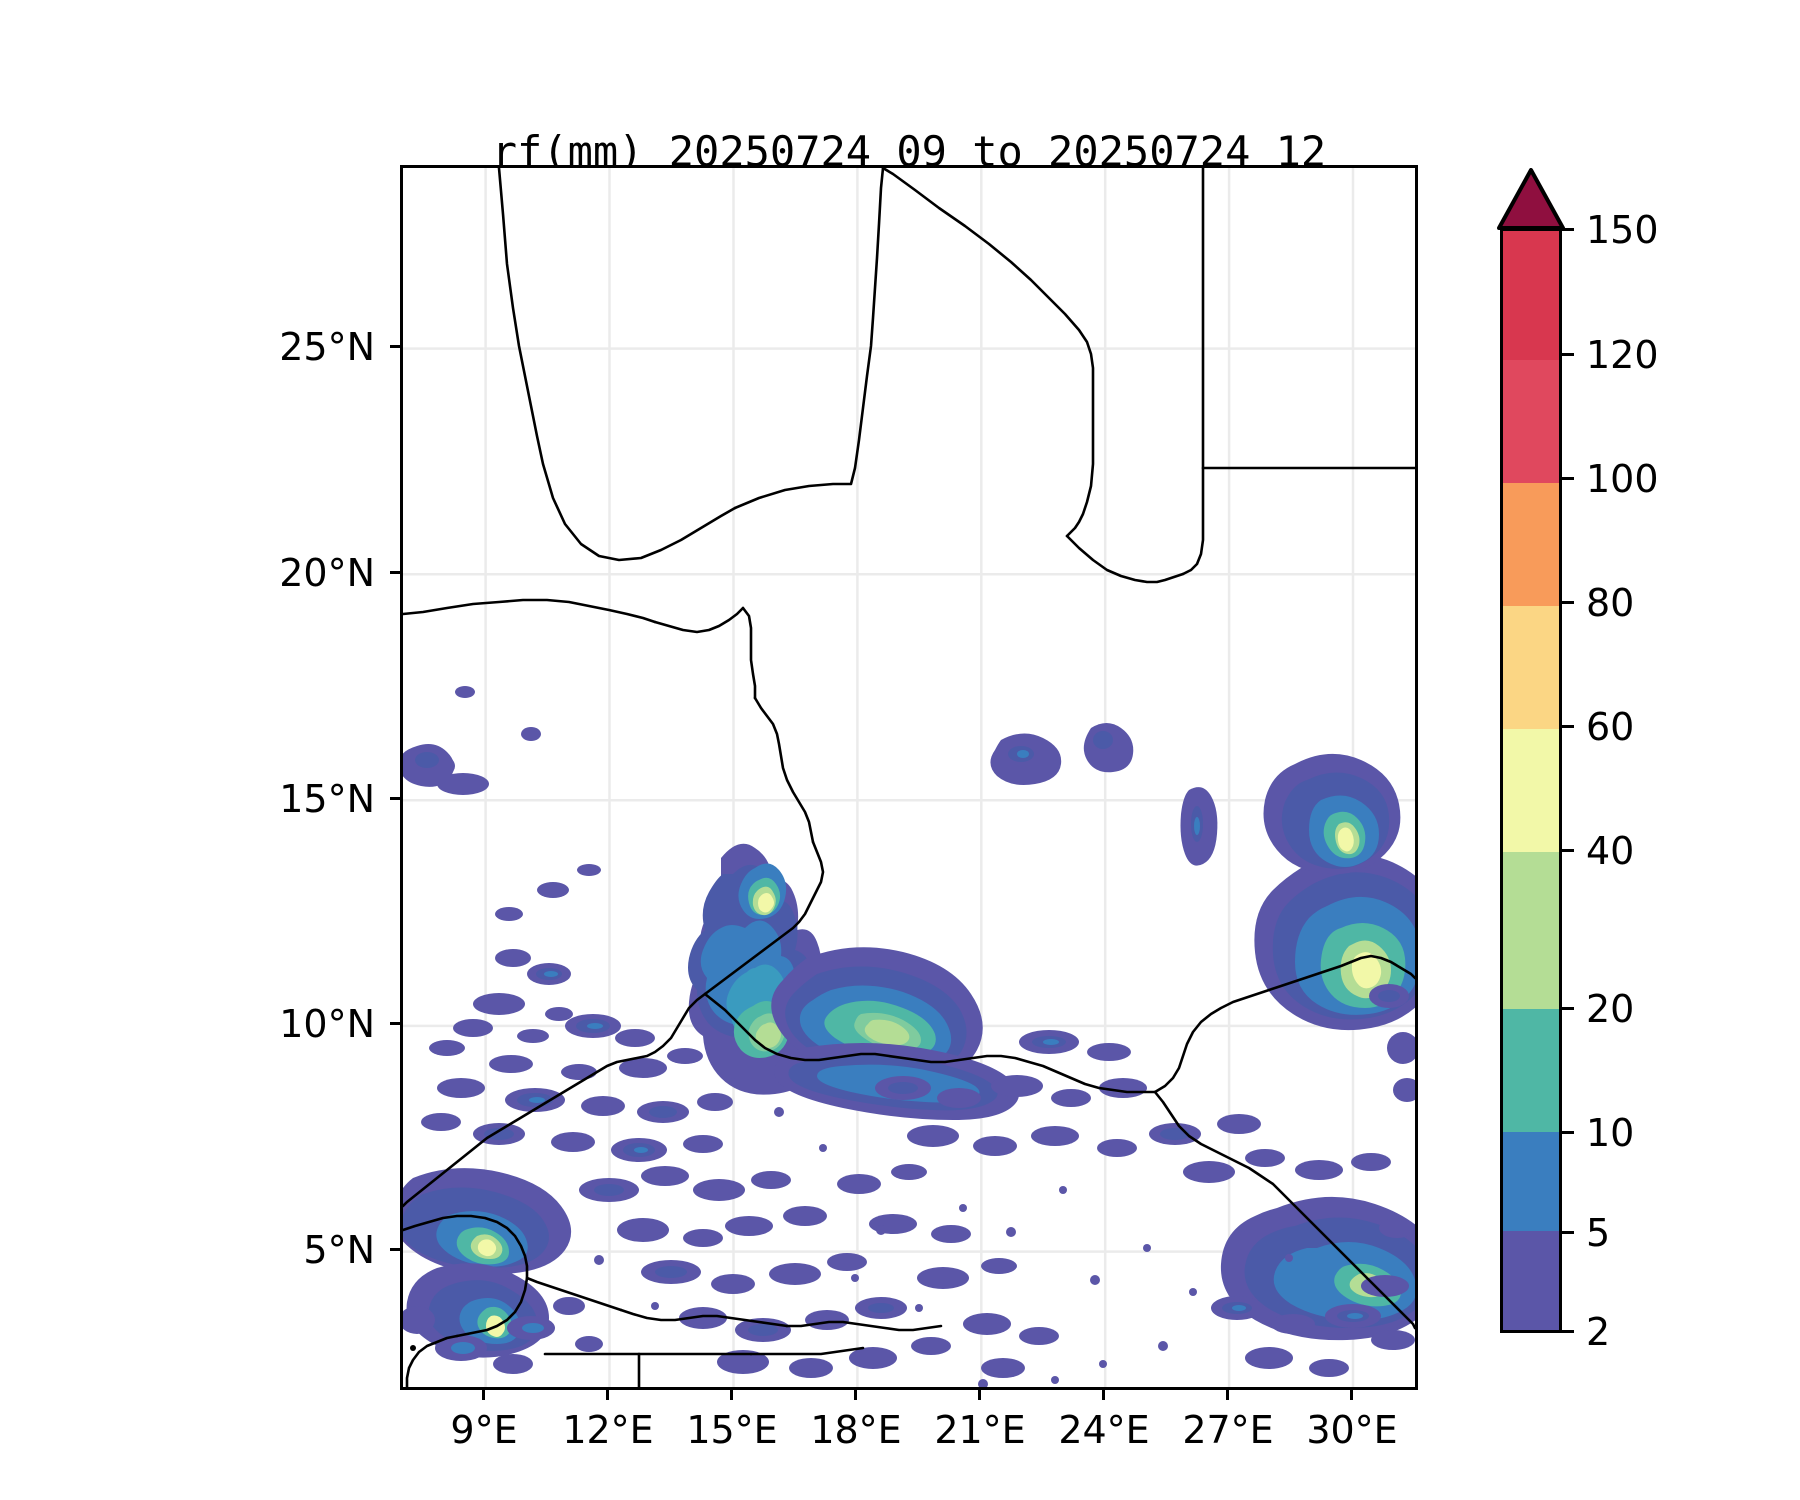 The width and height of the screenshot is (1800, 1500). I want to click on colorbar-tick-label-120: 120, so click(1622, 355).